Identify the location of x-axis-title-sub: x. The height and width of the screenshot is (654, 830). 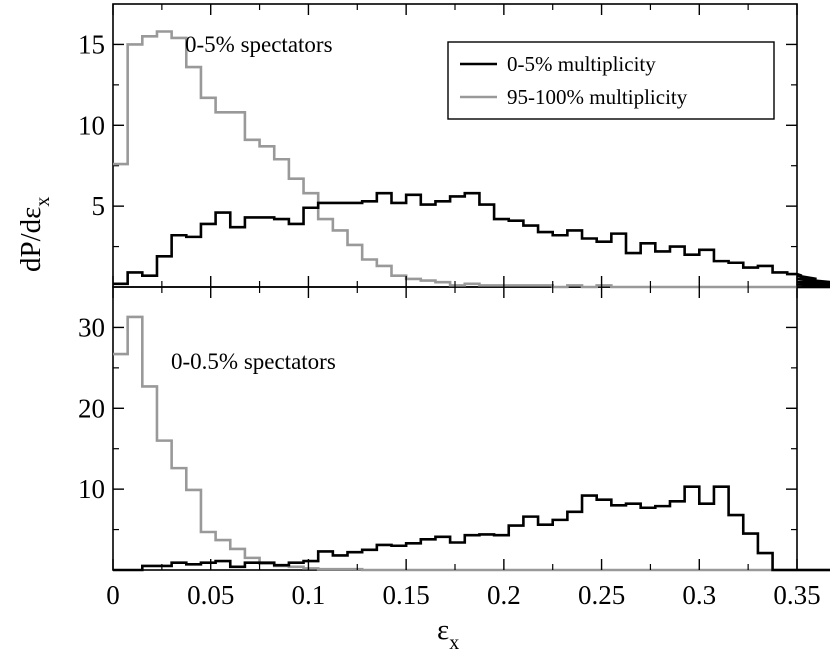
(454, 643).